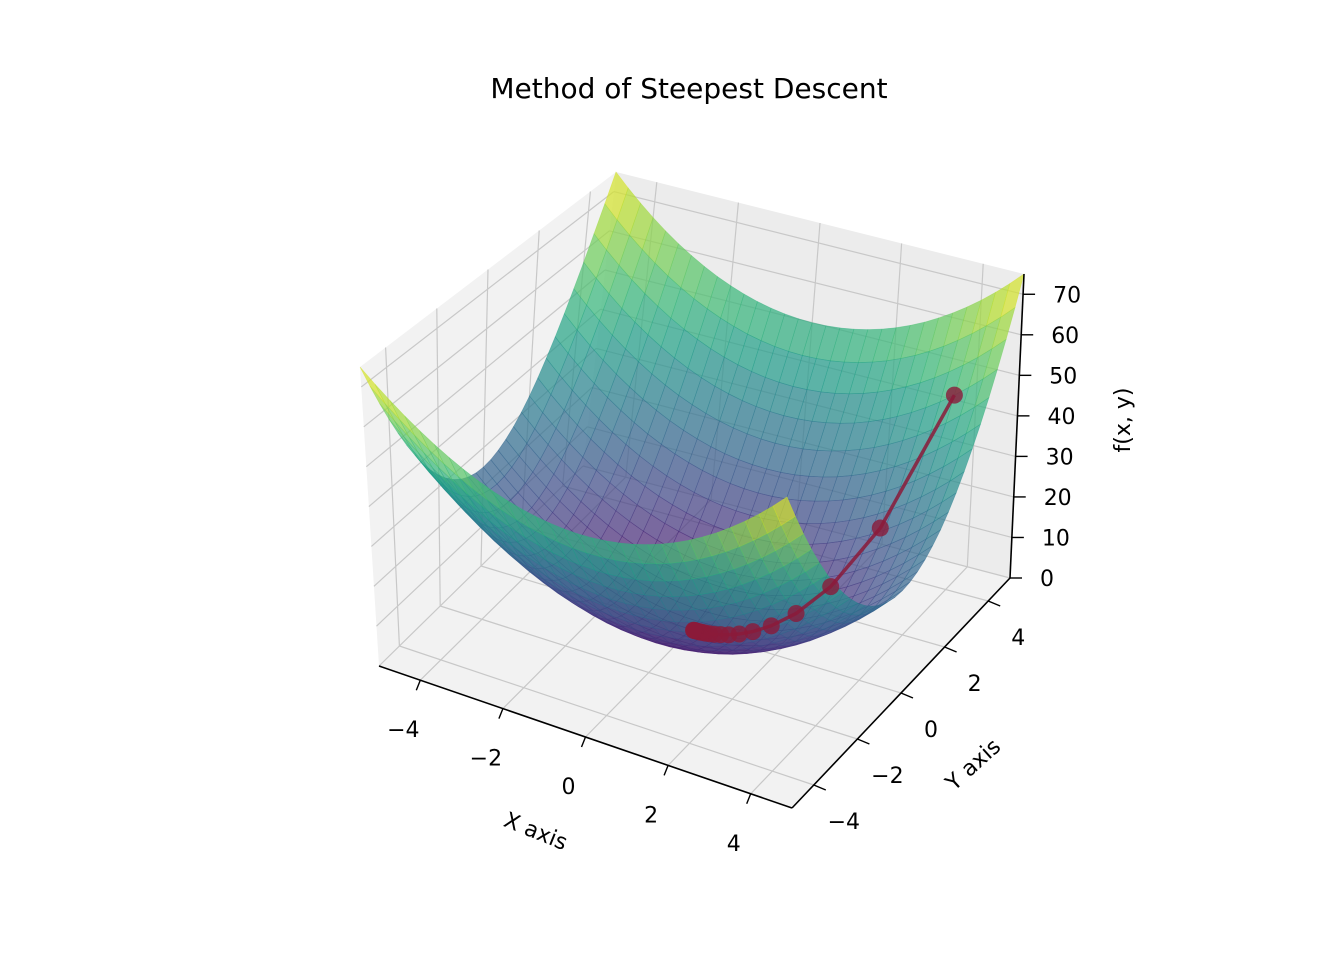 This screenshot has height=960, width=1344. What do you see at coordinates (931, 730) in the screenshot?
I see `y-tick-label: 0` at bounding box center [931, 730].